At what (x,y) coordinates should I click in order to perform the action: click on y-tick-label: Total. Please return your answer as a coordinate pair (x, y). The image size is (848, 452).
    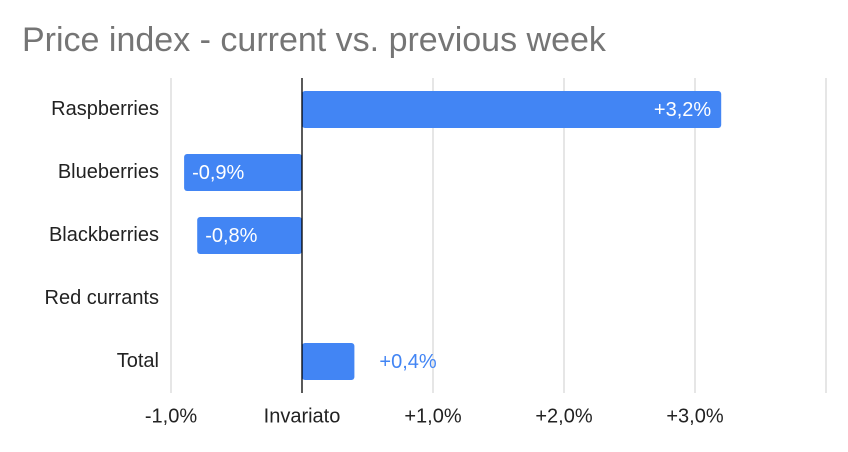
    Looking at the image, I should click on (138, 361).